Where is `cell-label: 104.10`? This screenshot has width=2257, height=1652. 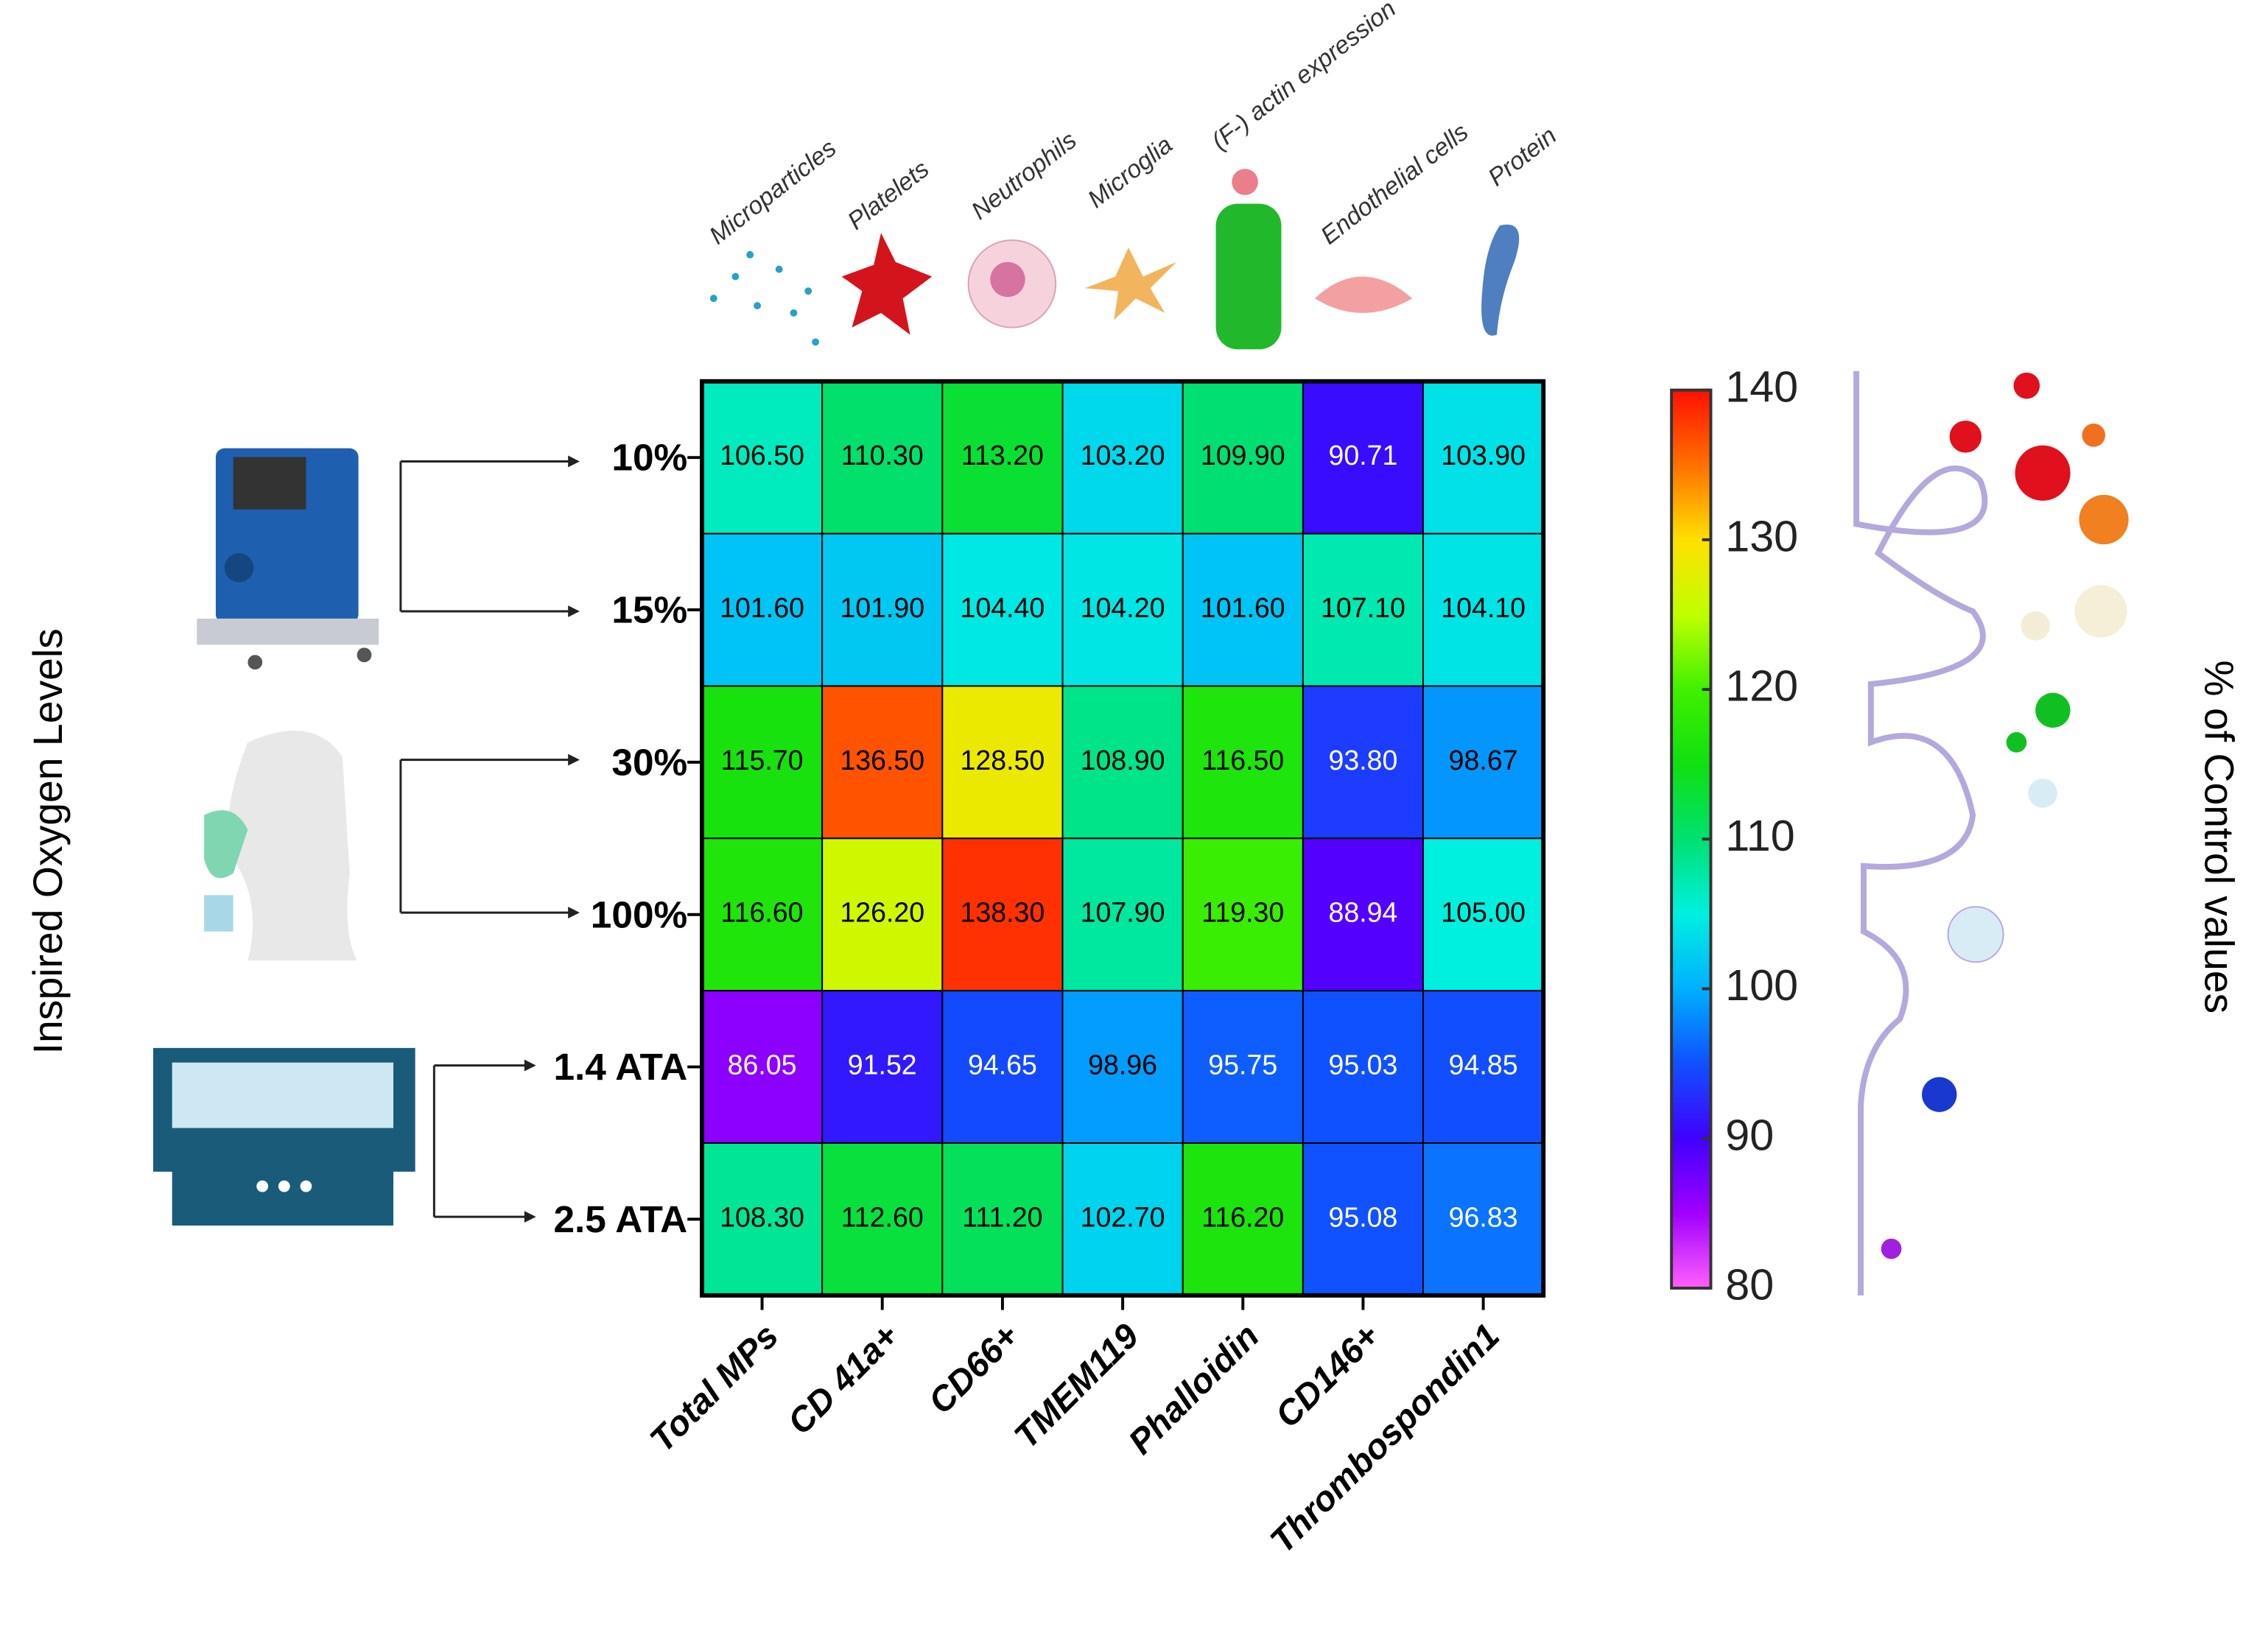 cell-label: 104.10 is located at coordinates (1483, 607).